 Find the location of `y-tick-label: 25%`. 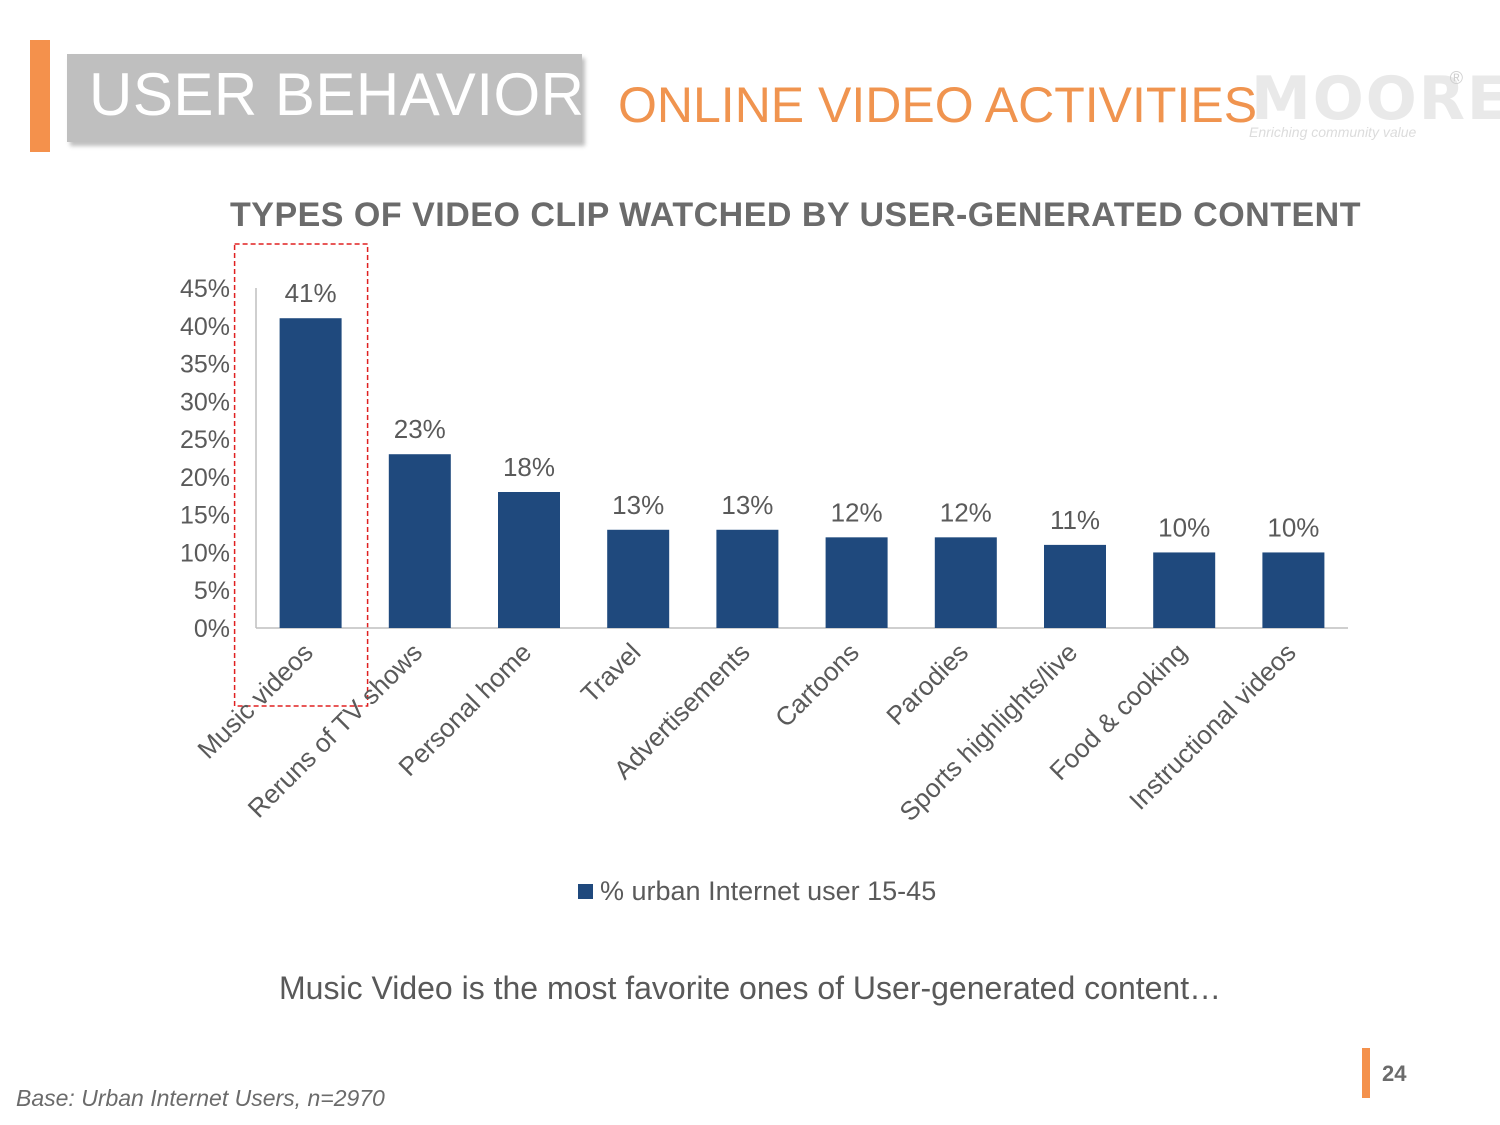

y-tick-label: 25% is located at coordinates (205, 440).